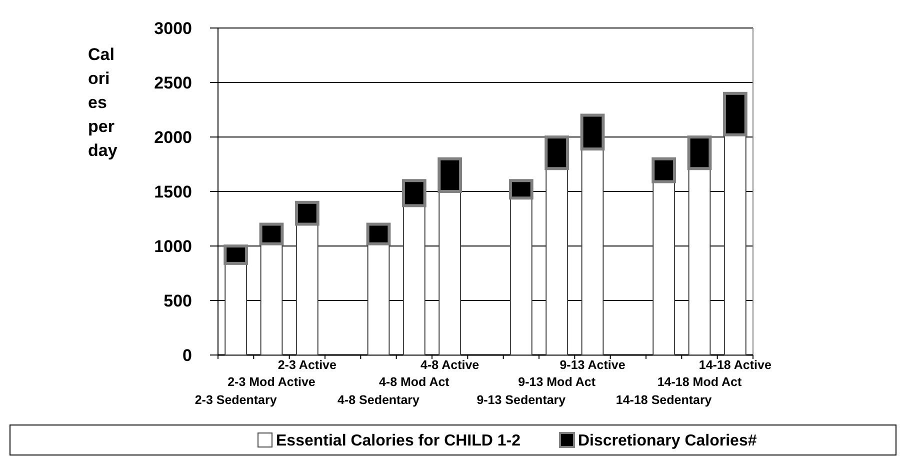 The height and width of the screenshot is (476, 908). Describe the element at coordinates (235, 400) in the screenshot. I see `x-tick-label: 2-3 Sedentary` at that location.